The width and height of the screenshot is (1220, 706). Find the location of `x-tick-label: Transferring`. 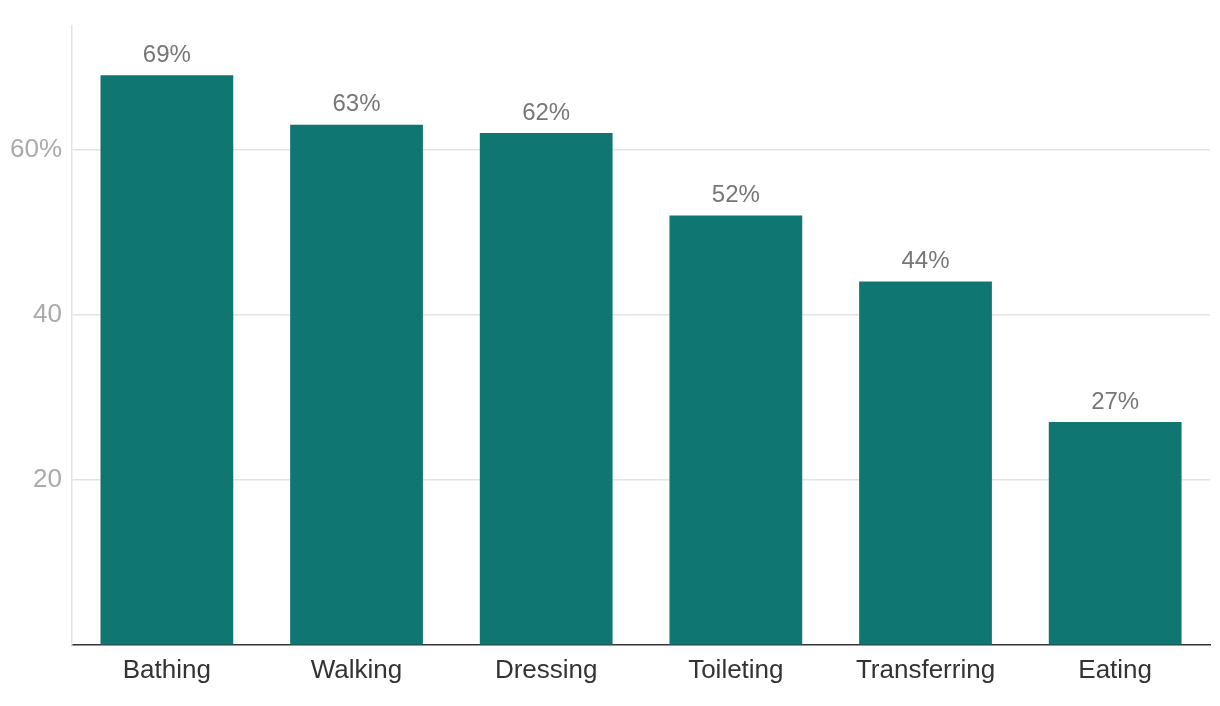

x-tick-label: Transferring is located at coordinates (925, 668).